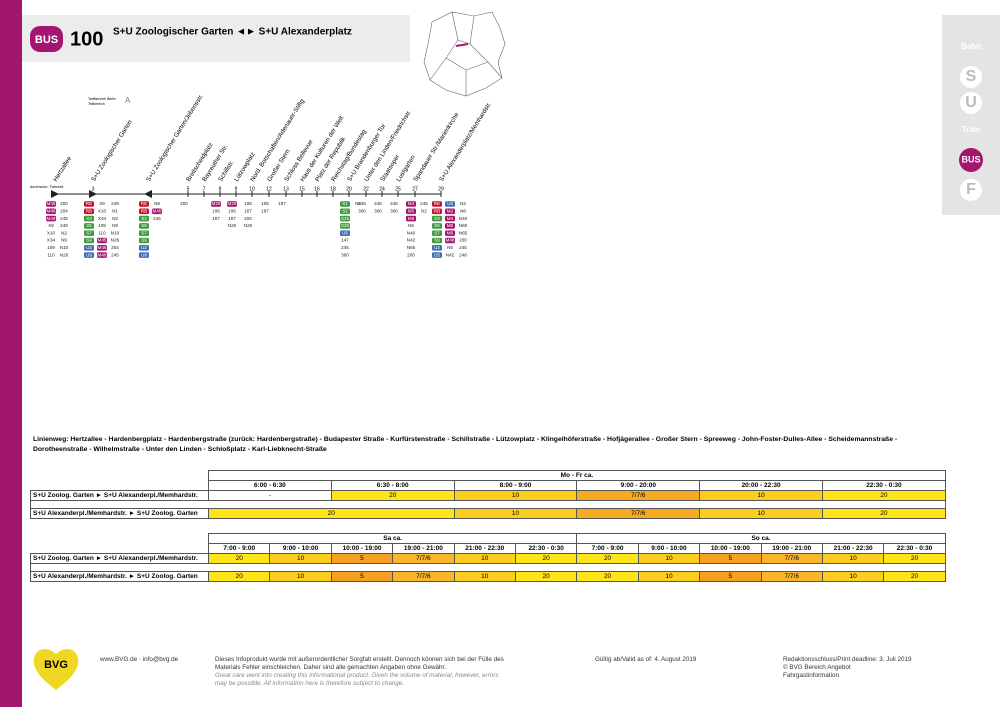 This screenshot has height=707, width=1000. What do you see at coordinates (411, 218) in the screenshot?
I see `connection: M6` at bounding box center [411, 218].